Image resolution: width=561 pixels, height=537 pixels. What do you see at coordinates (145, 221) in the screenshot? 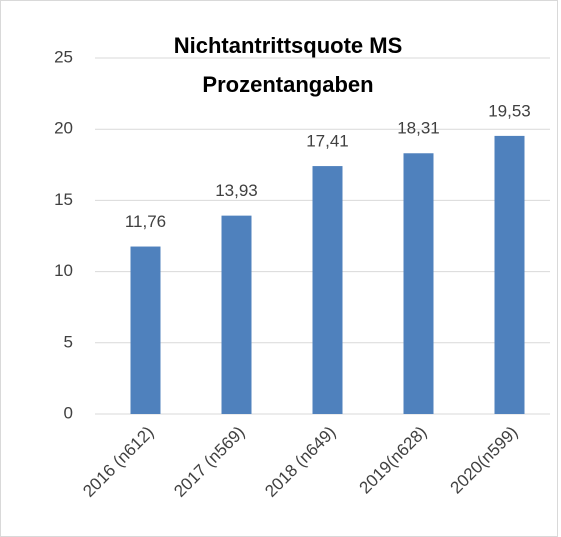
I see `value-label: 11,76` at bounding box center [145, 221].